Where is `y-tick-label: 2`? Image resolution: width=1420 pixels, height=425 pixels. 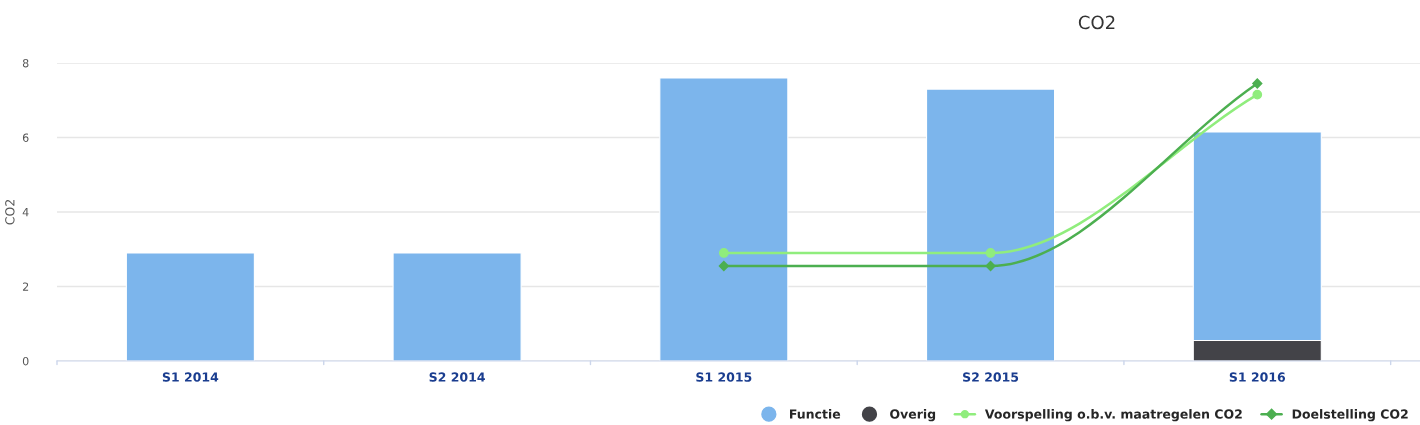
y-tick-label: 2 is located at coordinates (25, 286).